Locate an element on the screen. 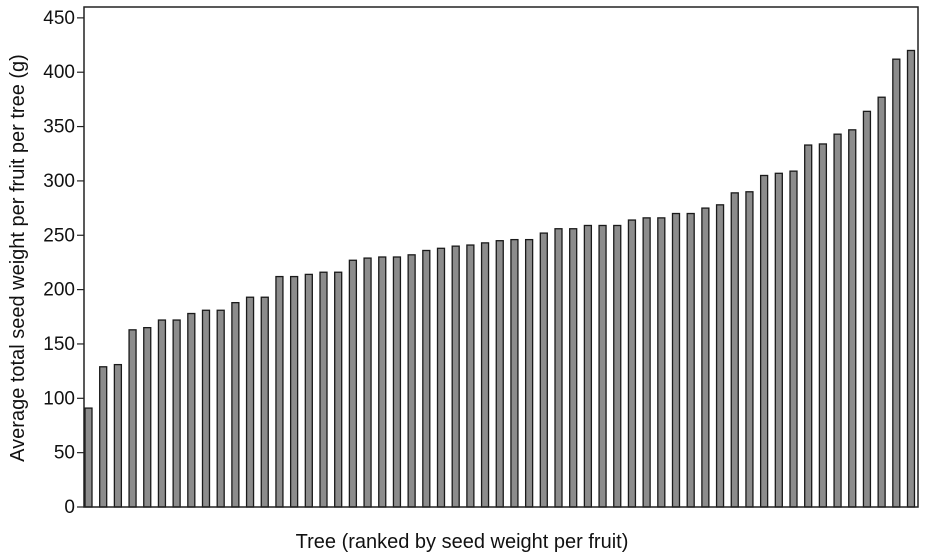  y-tick-label: 150 is located at coordinates (59, 344).